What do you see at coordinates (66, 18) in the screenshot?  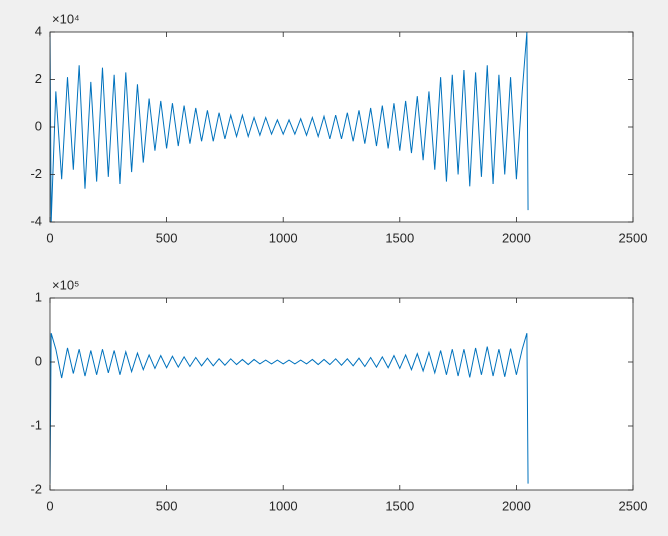 I see `y-exponent-label: ×10⁴` at bounding box center [66, 18].